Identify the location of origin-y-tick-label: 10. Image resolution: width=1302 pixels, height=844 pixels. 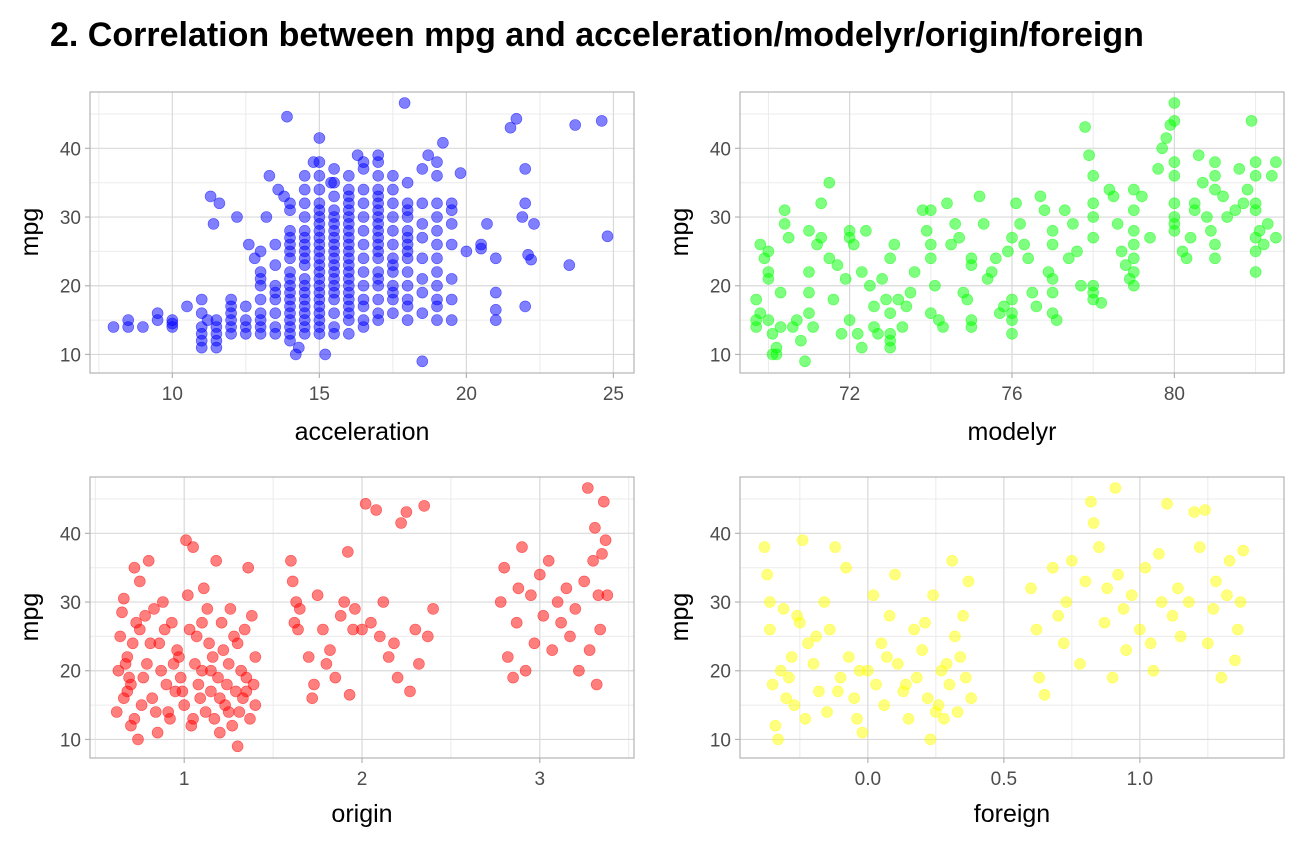
(70, 740).